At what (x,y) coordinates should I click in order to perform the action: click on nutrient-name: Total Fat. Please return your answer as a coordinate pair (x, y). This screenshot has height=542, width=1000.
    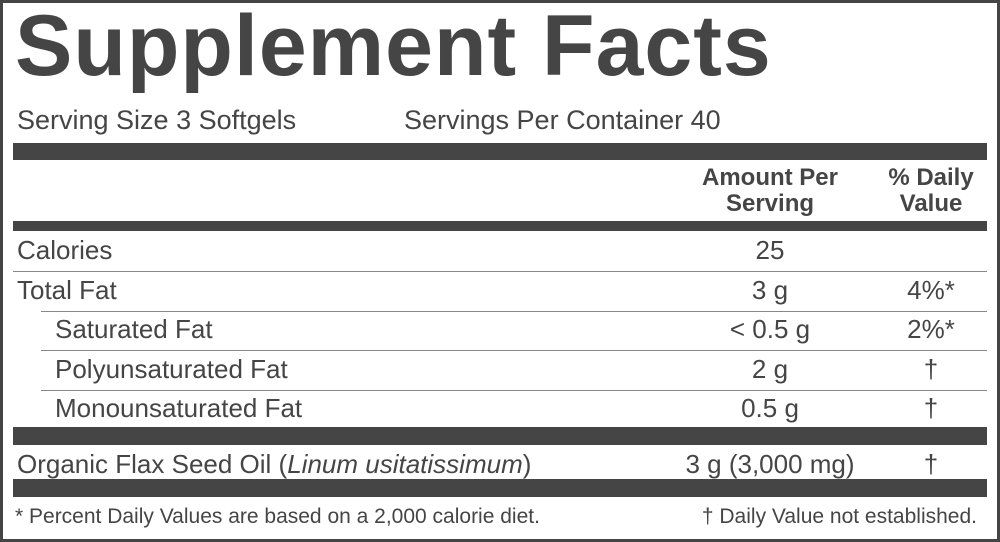
    Looking at the image, I should click on (67, 289).